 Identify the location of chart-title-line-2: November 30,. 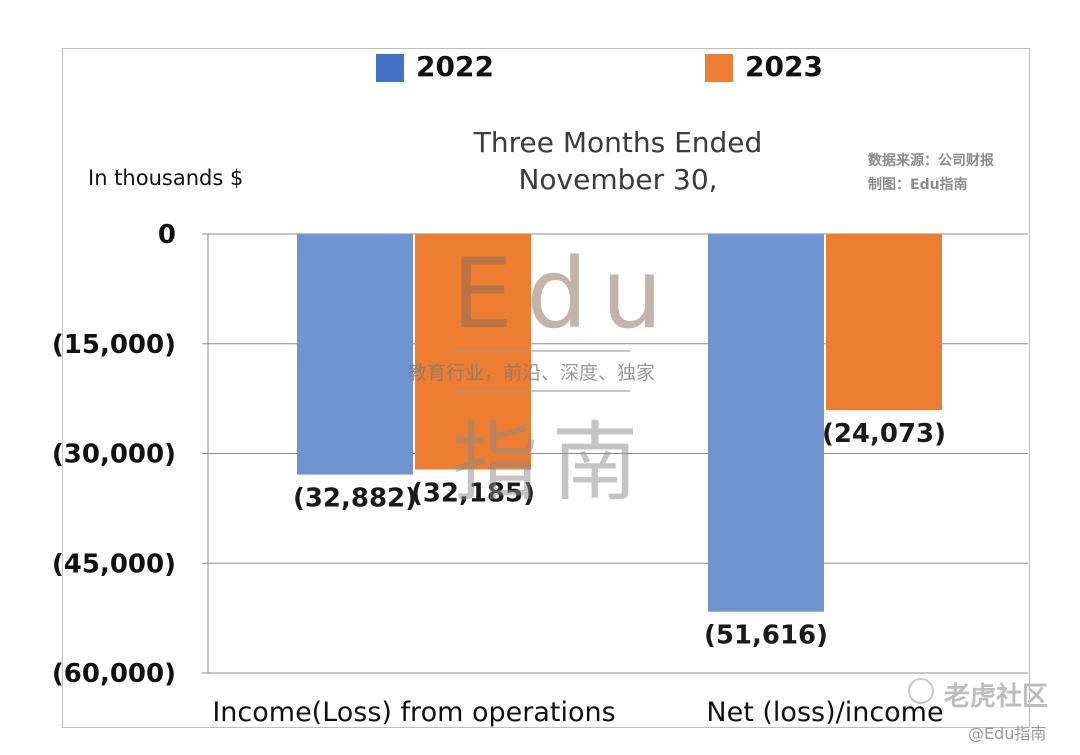
(618, 179).